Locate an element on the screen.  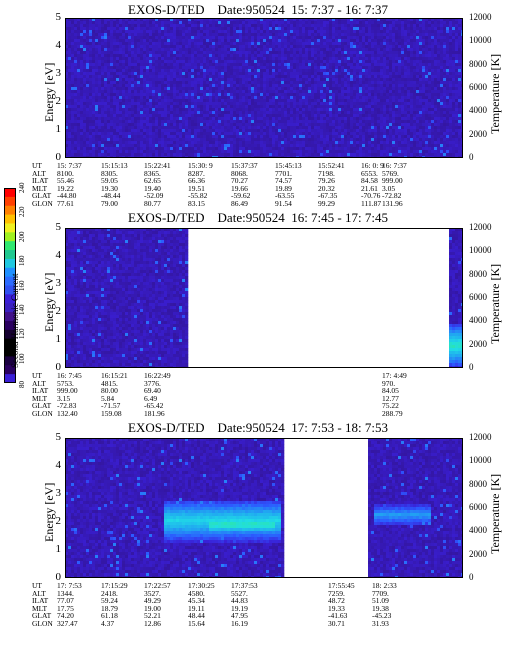
colorbar-tick-label: 200 is located at coordinates (22, 236).